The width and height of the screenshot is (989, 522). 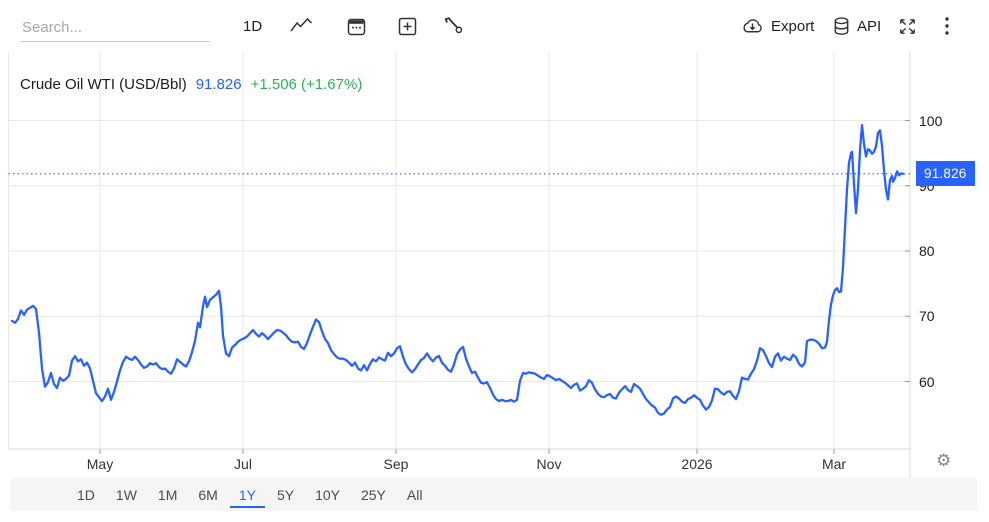 I want to click on interval-label: 1D, so click(x=253, y=26).